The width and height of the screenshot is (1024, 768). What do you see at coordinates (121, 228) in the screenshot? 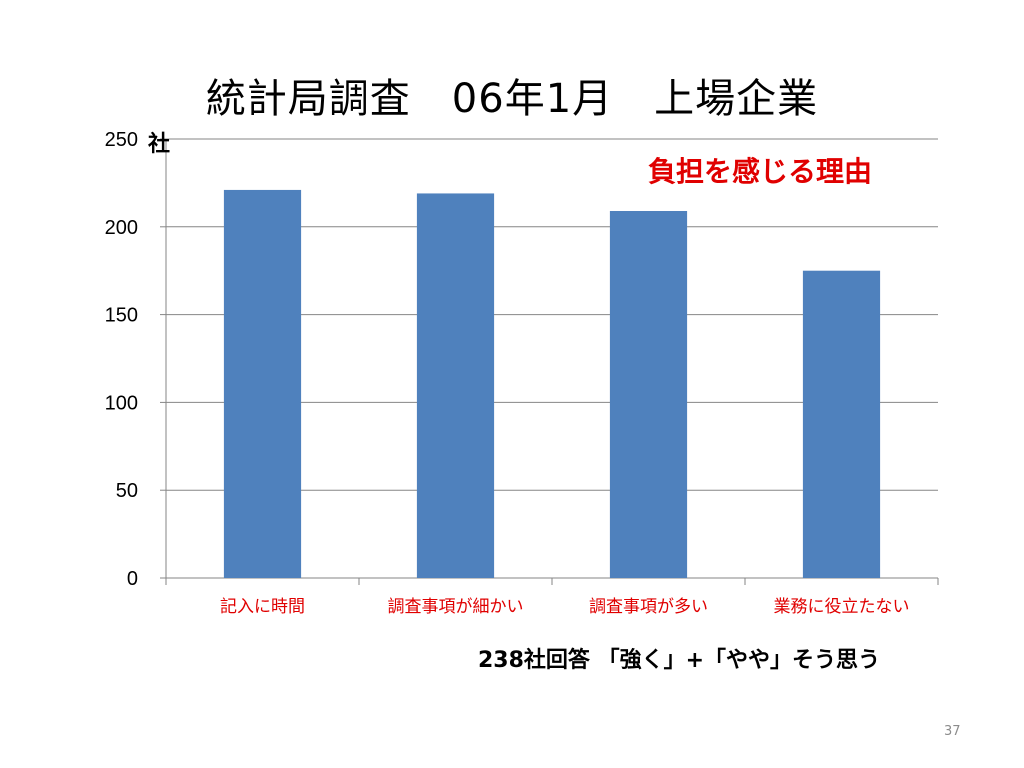
I see `y-tick-label: 200` at bounding box center [121, 228].